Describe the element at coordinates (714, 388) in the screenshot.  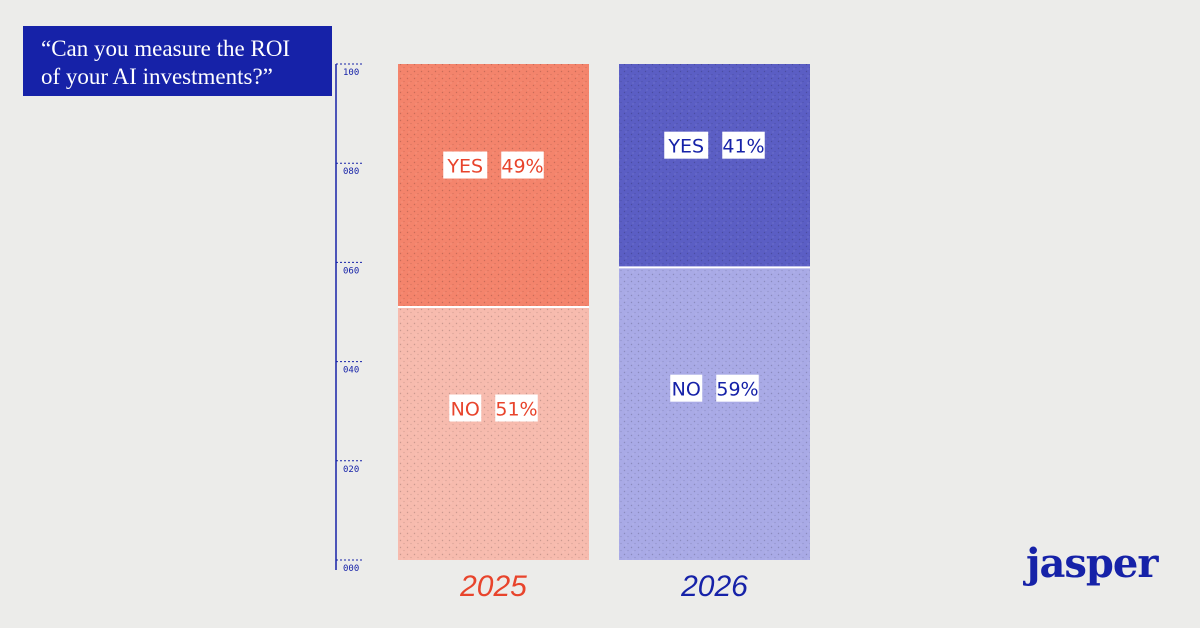
I see `data-label-no-2026: NO 59%` at that location.